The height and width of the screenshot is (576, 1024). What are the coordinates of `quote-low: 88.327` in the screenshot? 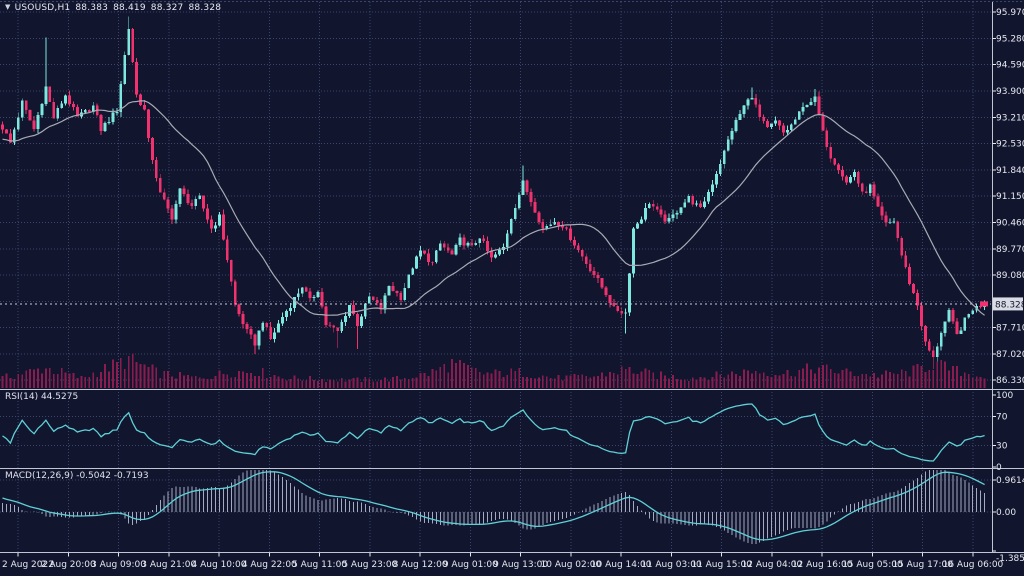 It's located at (167, 8).